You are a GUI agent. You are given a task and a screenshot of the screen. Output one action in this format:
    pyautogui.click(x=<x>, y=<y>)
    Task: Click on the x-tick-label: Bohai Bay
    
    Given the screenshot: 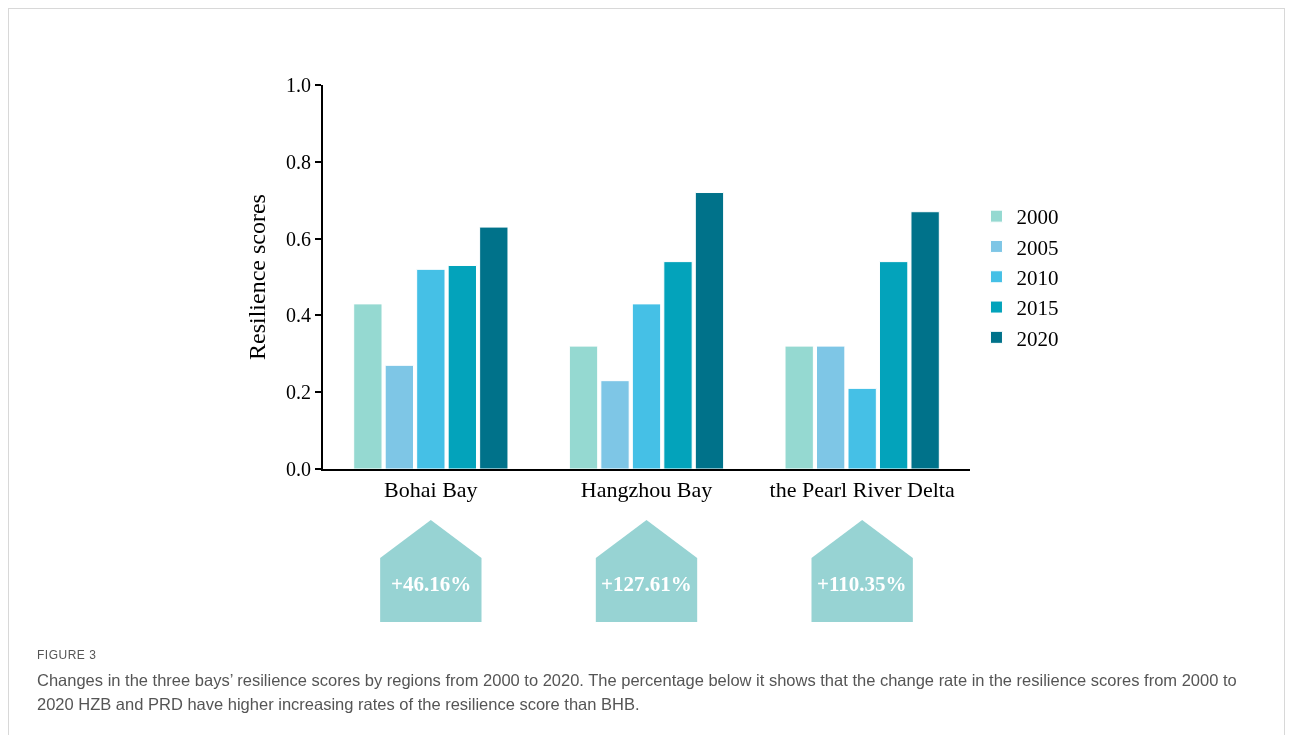 What is the action you would take?
    pyautogui.click(x=431, y=490)
    